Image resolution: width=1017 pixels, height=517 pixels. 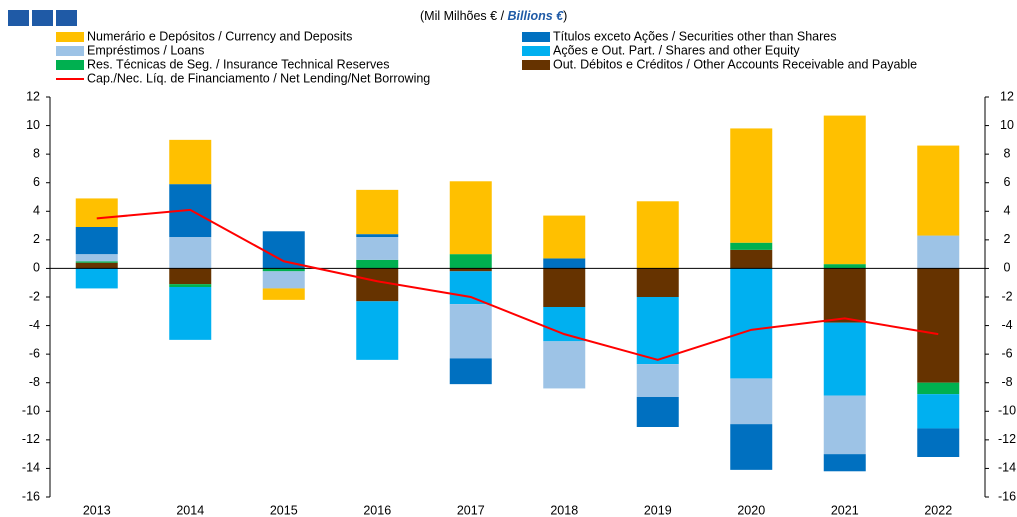 I want to click on y-tick-label: -10, so click(x=31, y=411).